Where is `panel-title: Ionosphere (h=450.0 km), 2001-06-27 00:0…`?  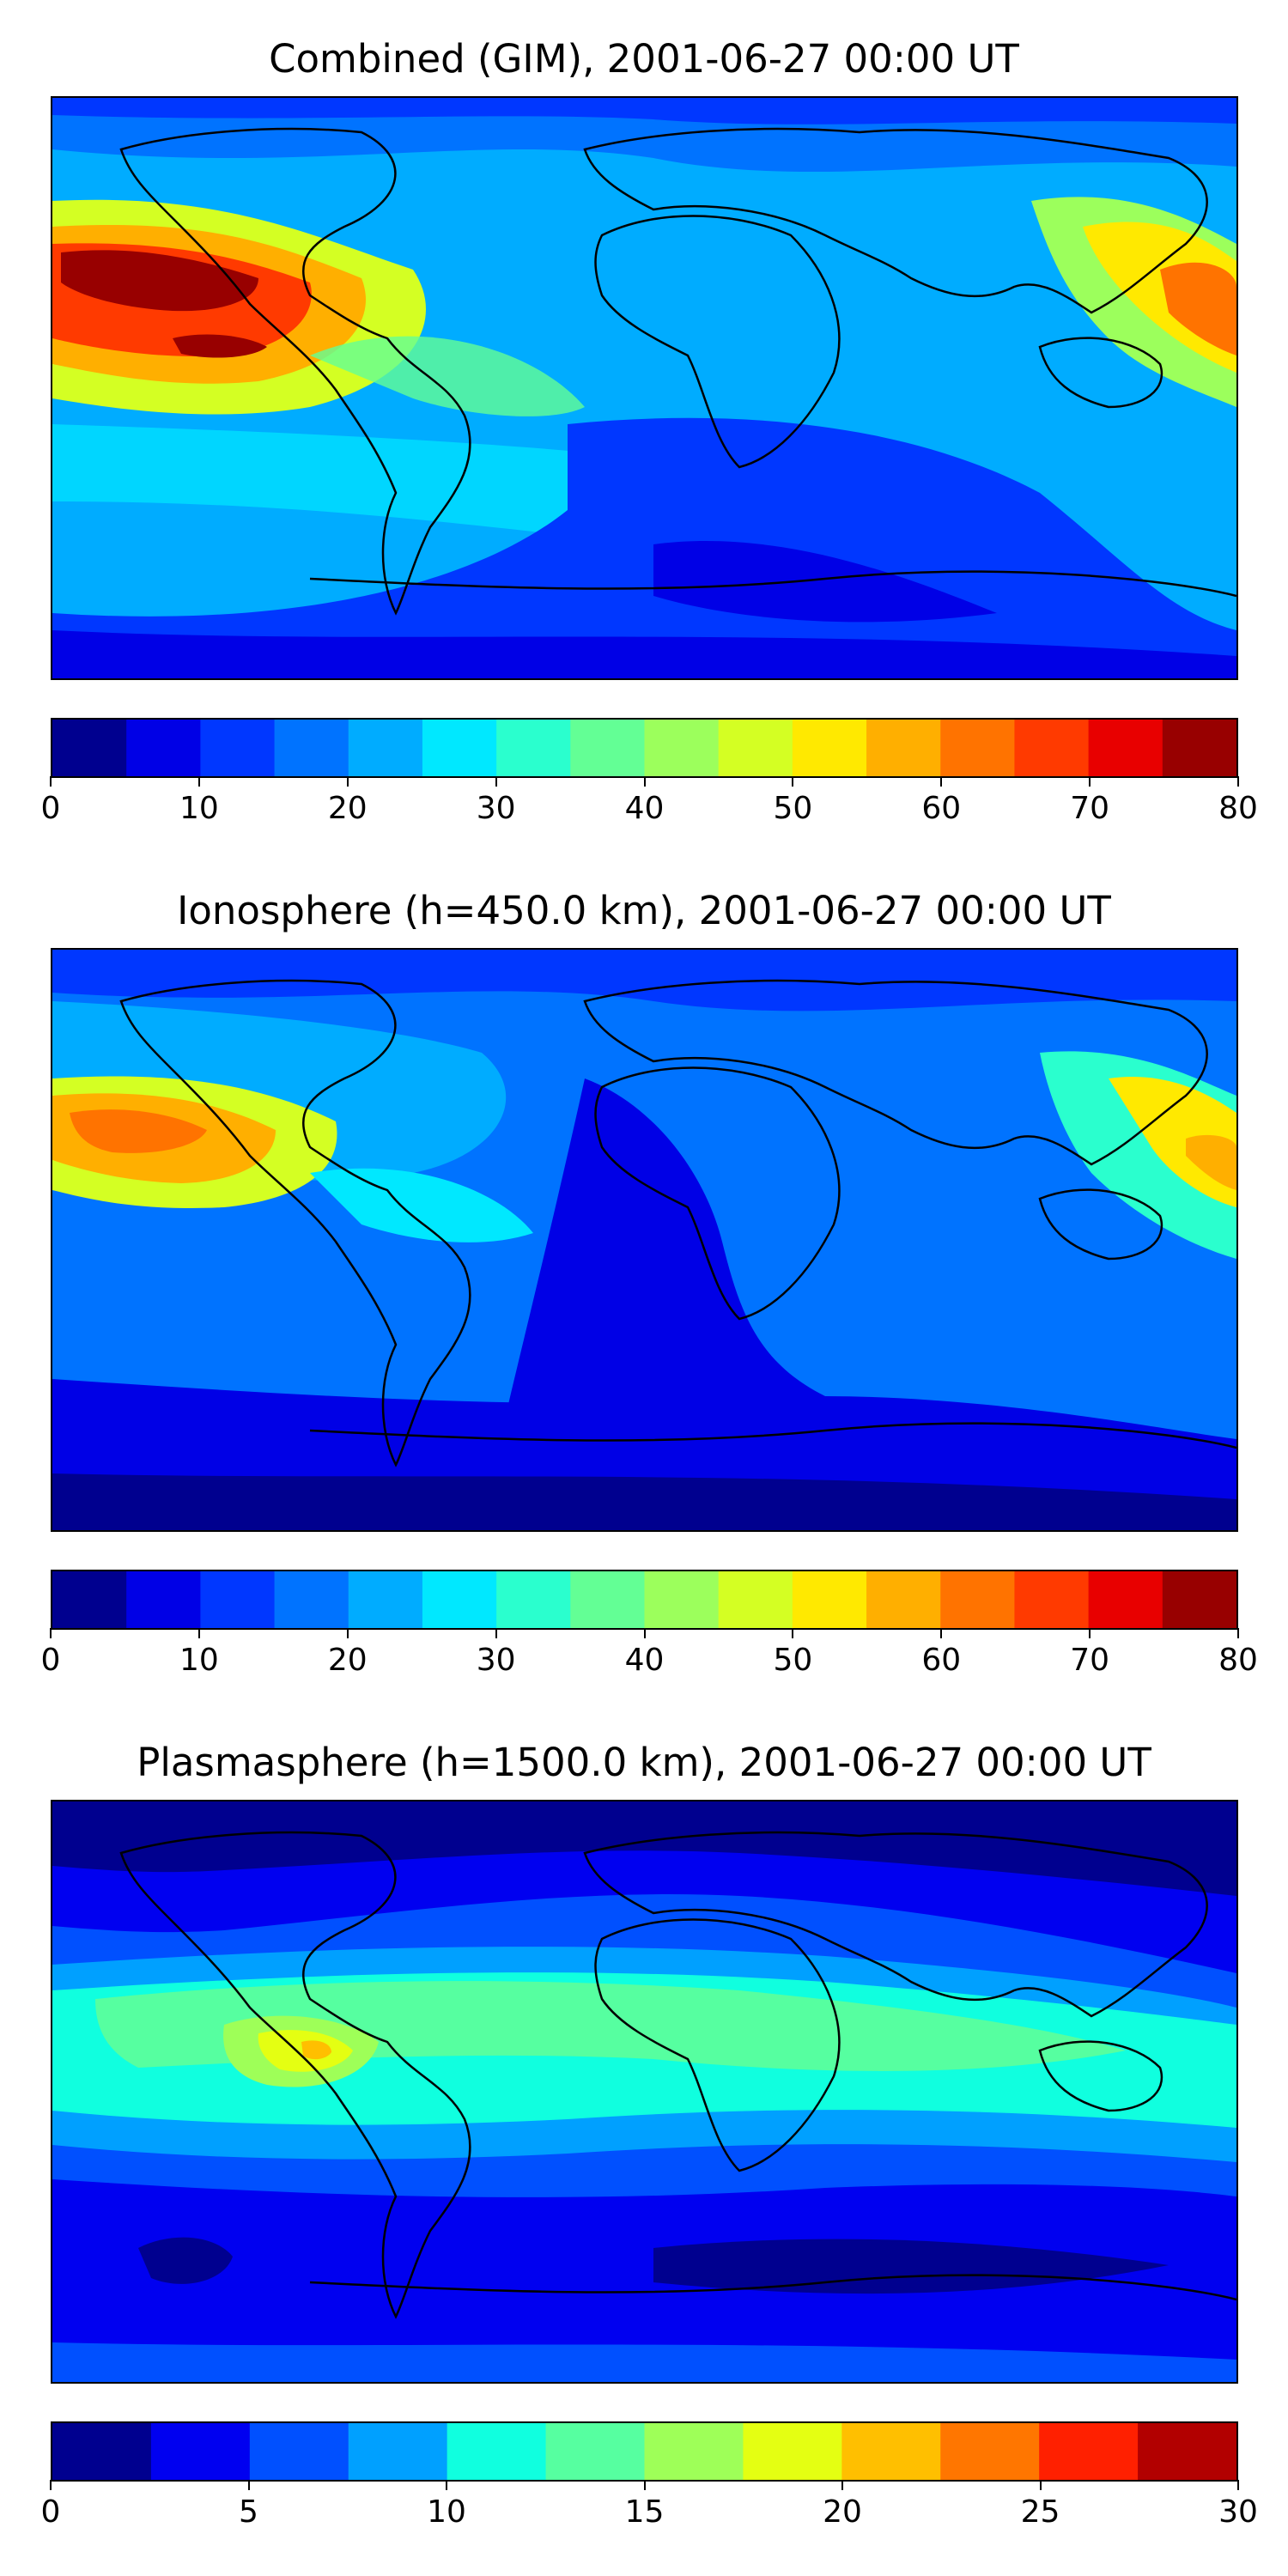 panel-title: Ionosphere (h=450.0 km), 2001-06-27 00:0… is located at coordinates (644, 910).